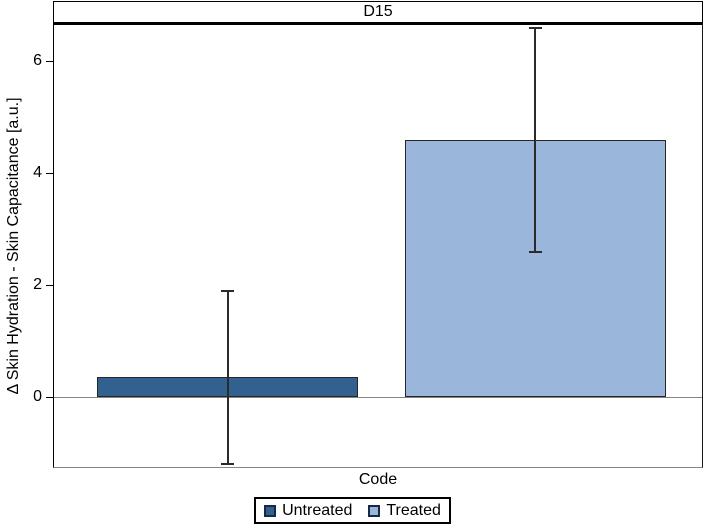 The width and height of the screenshot is (705, 525). I want to click on error-bar-line-untreated, so click(227, 377).